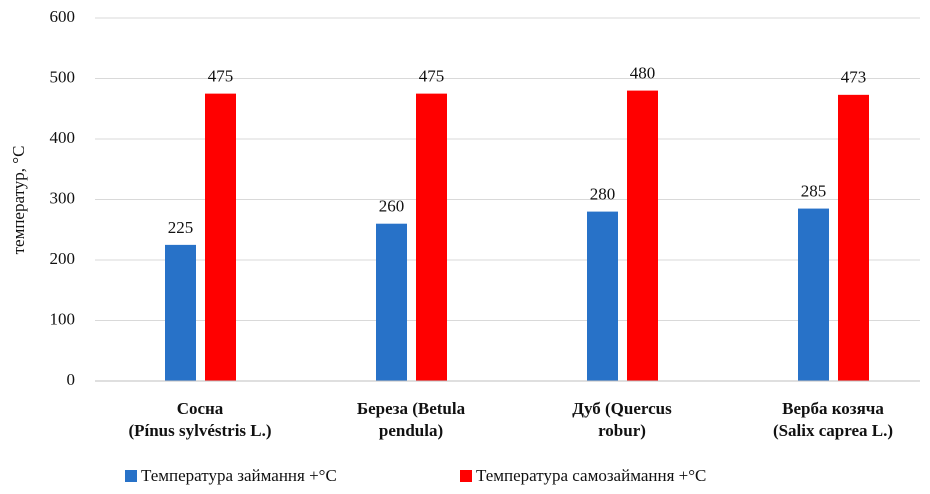 Image resolution: width=930 pixels, height=494 pixels. Describe the element at coordinates (392, 206) in the screenshot. I see `data-label: 260` at that location.